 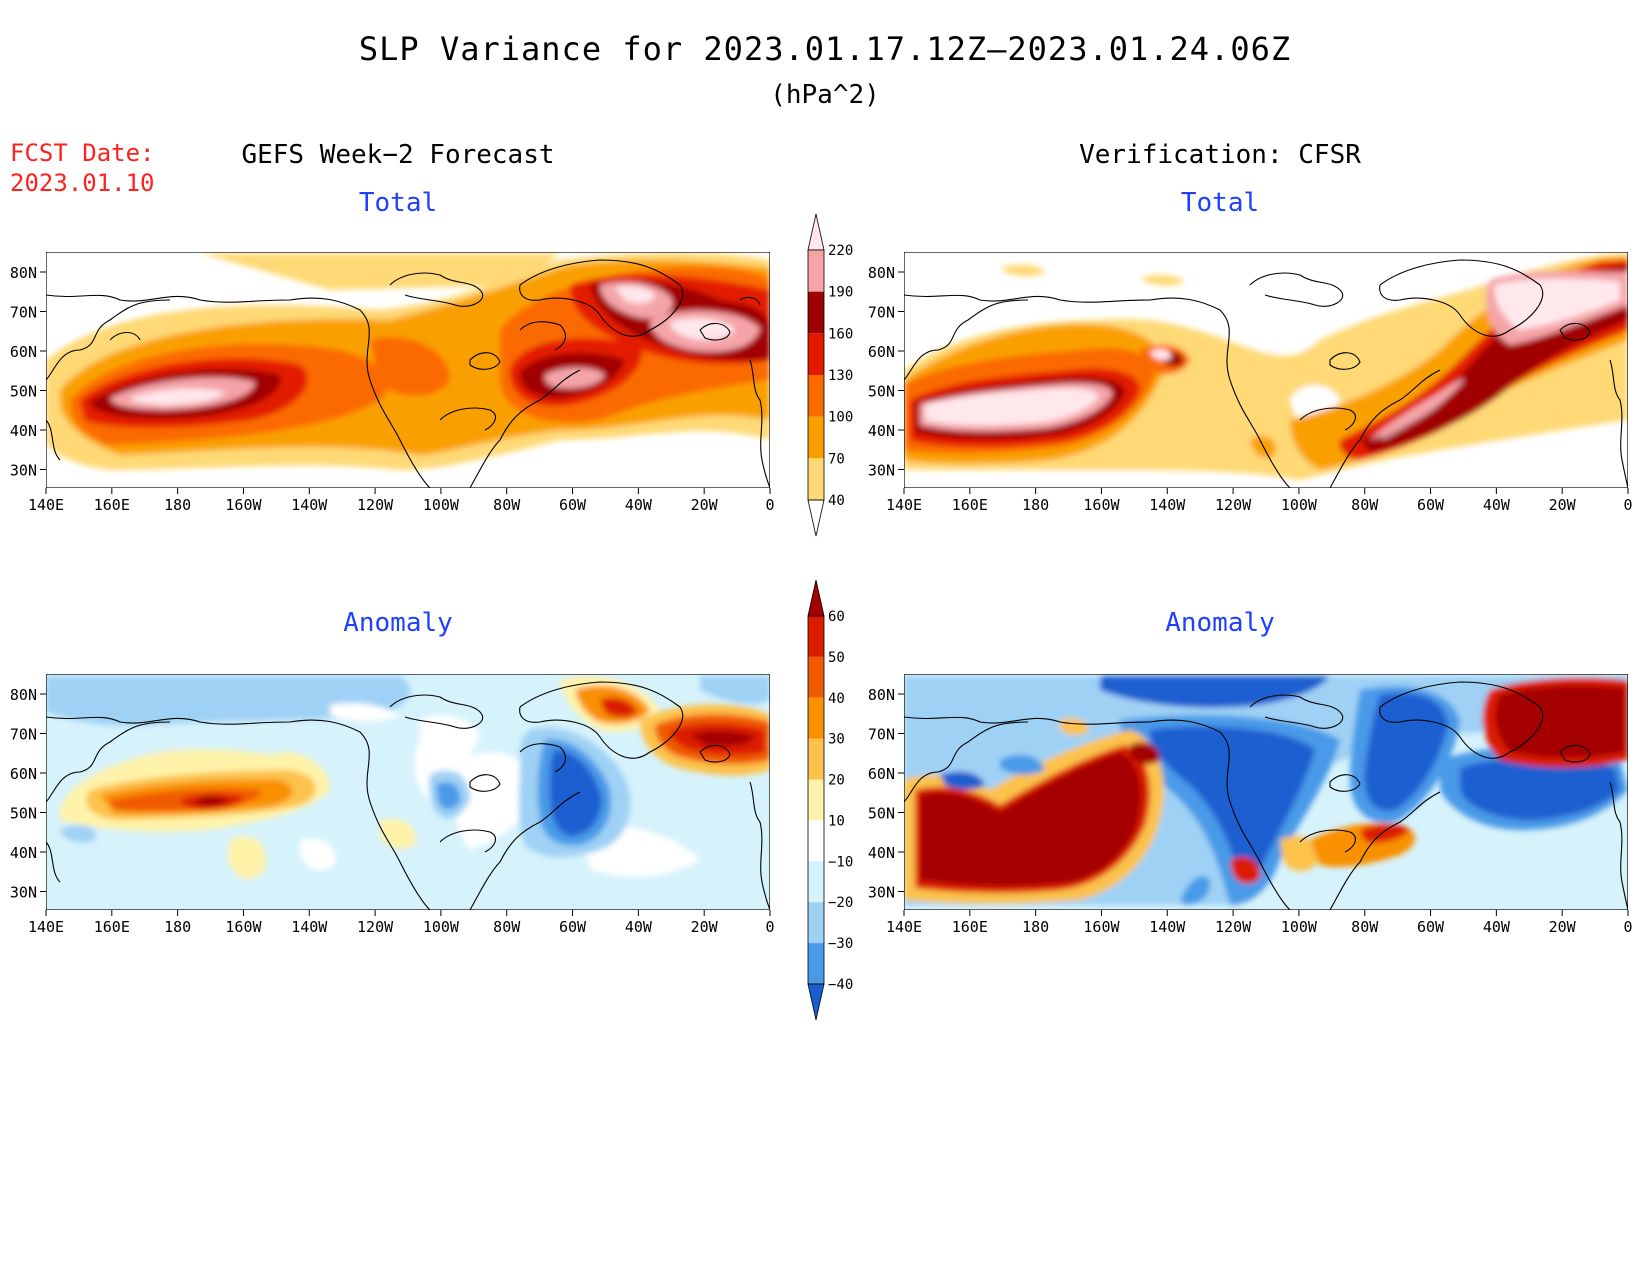 What do you see at coordinates (836, 740) in the screenshot?
I see `colorbar-level-label: 30` at bounding box center [836, 740].